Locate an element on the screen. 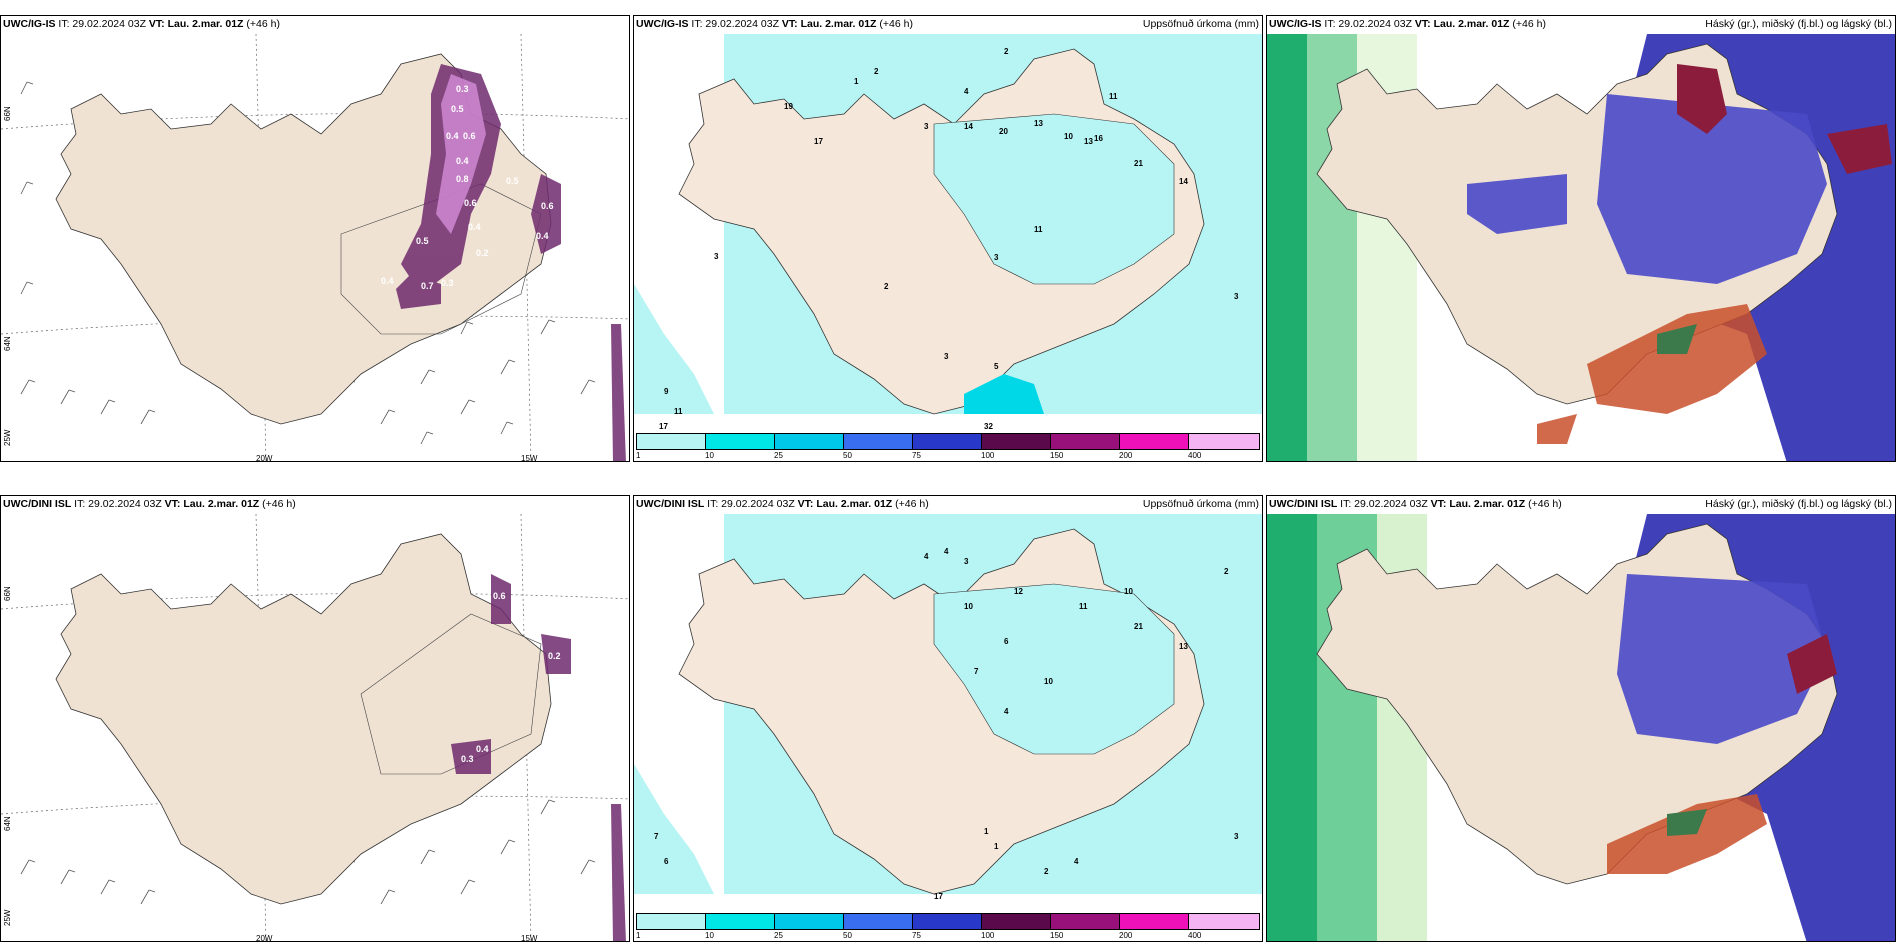 The image size is (1900, 950). panel-title: Uppsöfnuð úrkoma (mm) is located at coordinates (1200, 24).